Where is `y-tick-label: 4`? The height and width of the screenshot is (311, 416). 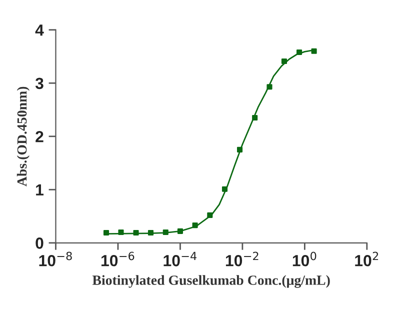 y-tick-label: 4 is located at coordinates (39, 30).